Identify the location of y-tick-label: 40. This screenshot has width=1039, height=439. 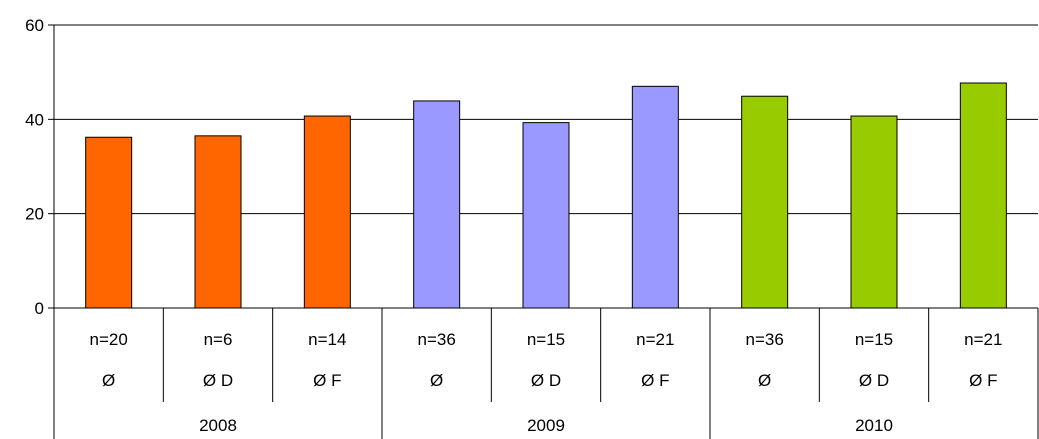
(34, 119).